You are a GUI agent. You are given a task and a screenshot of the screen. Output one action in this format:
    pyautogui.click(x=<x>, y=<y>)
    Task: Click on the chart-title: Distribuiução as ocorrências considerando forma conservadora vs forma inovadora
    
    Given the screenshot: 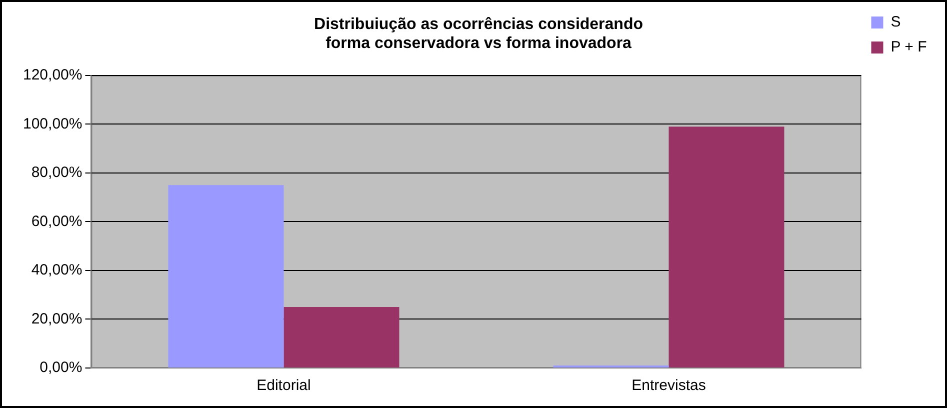 What is the action you would take?
    pyautogui.click(x=479, y=34)
    